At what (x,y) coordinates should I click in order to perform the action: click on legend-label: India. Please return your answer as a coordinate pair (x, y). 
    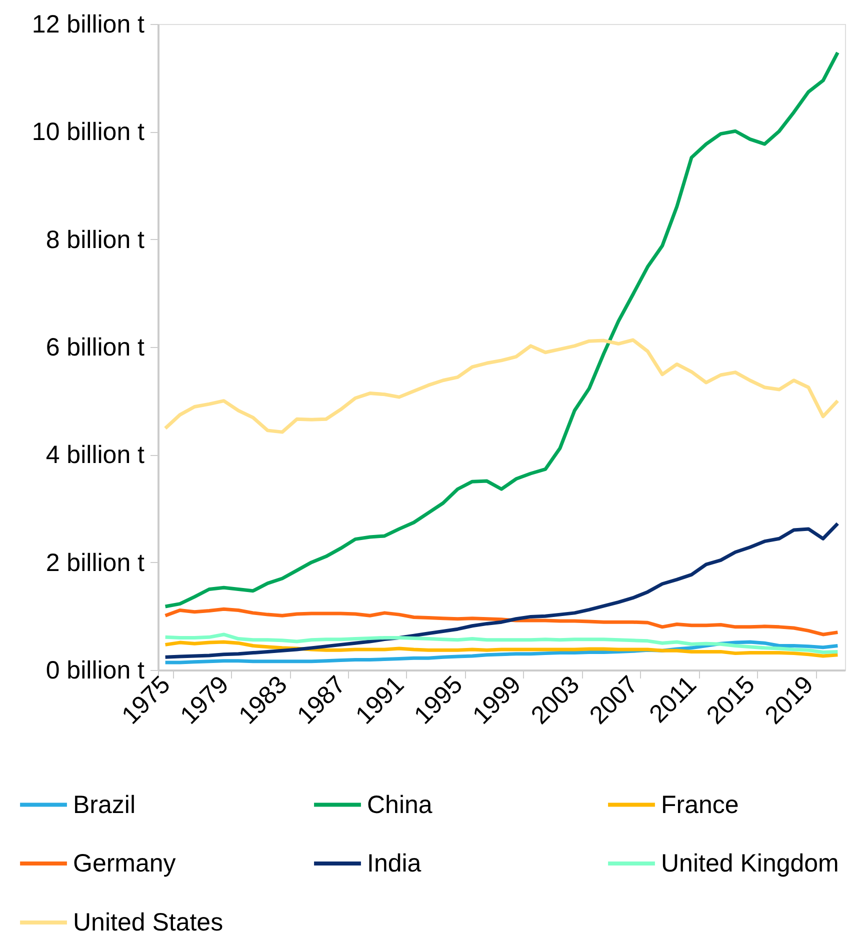
    Looking at the image, I should click on (394, 864).